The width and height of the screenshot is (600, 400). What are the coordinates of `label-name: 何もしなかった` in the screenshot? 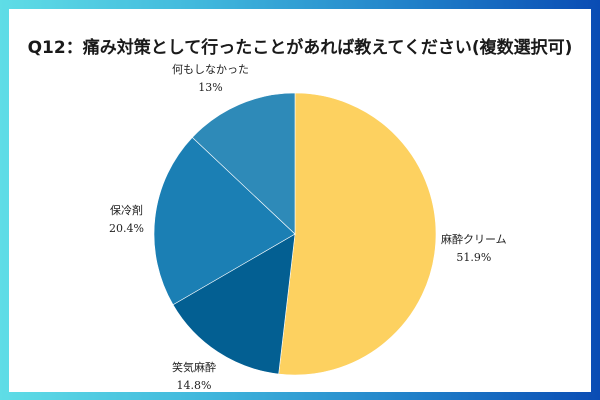 It's located at (210, 69).